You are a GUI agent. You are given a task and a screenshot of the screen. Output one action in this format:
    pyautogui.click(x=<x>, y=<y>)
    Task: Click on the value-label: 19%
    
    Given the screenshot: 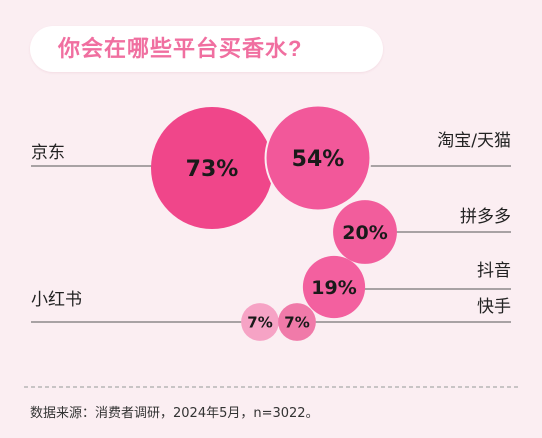 What is the action you would take?
    pyautogui.click(x=333, y=288)
    